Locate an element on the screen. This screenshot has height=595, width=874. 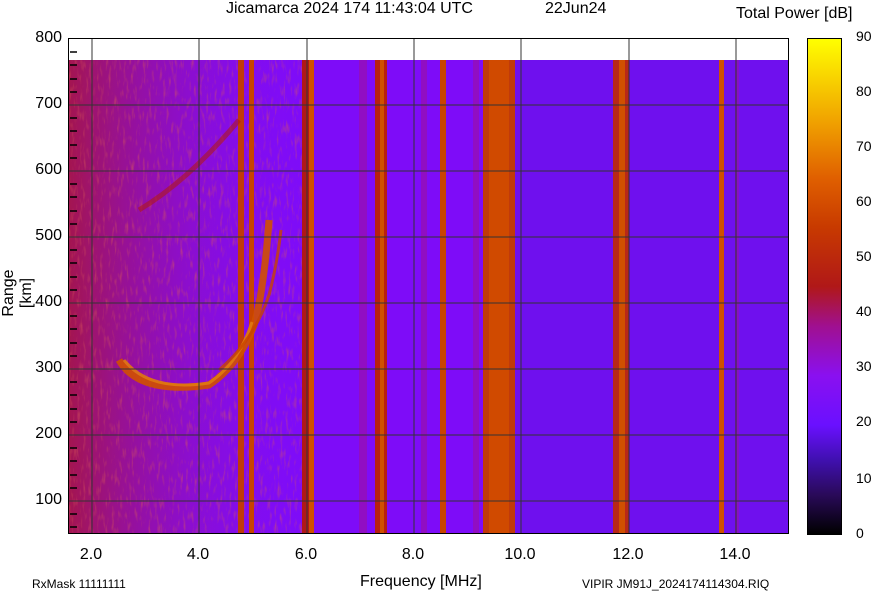
chart-date: 22Jun24 is located at coordinates (576, 8).